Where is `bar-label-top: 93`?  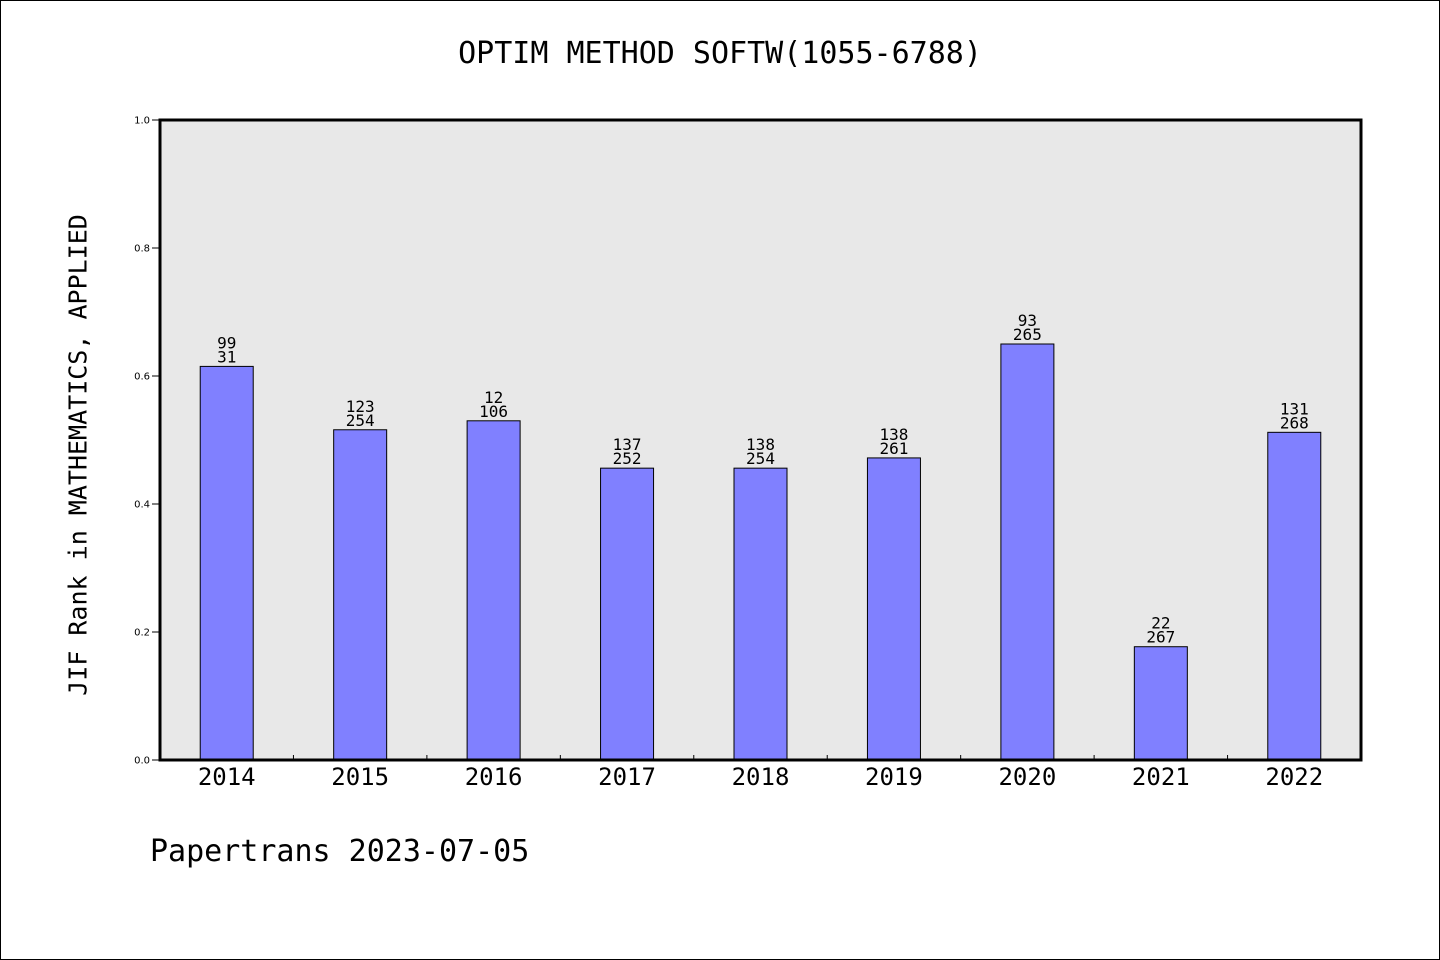 bar-label-top: 93 is located at coordinates (1027, 320).